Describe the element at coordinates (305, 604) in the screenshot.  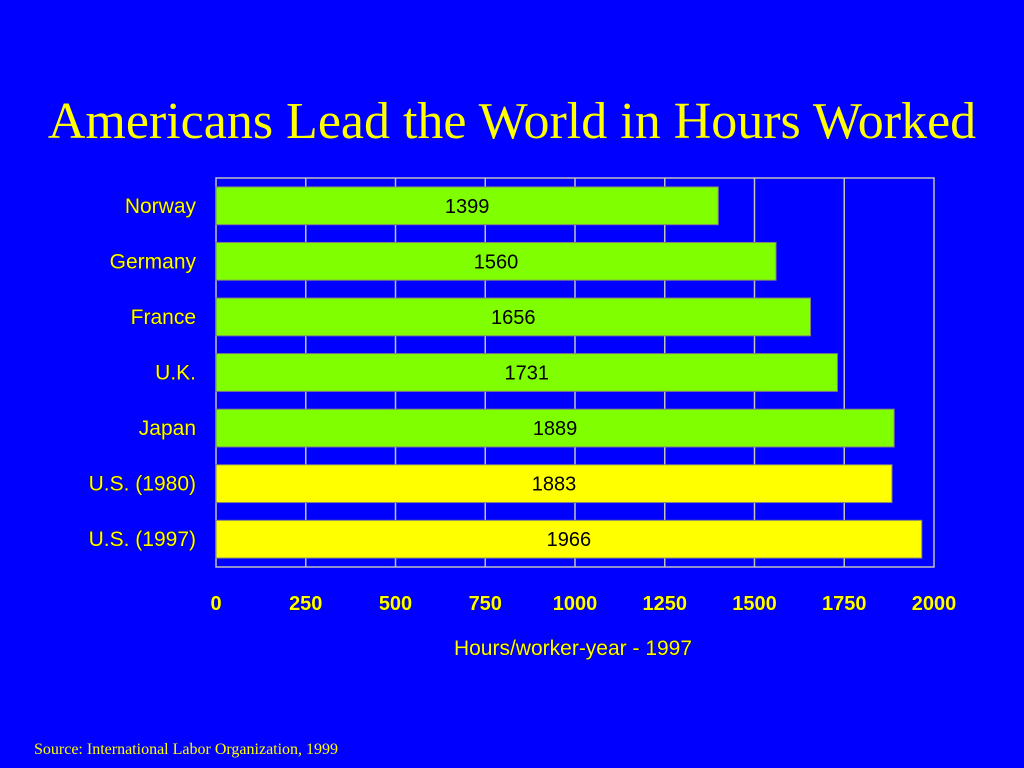
I see `x-tick-label-250: 250` at that location.